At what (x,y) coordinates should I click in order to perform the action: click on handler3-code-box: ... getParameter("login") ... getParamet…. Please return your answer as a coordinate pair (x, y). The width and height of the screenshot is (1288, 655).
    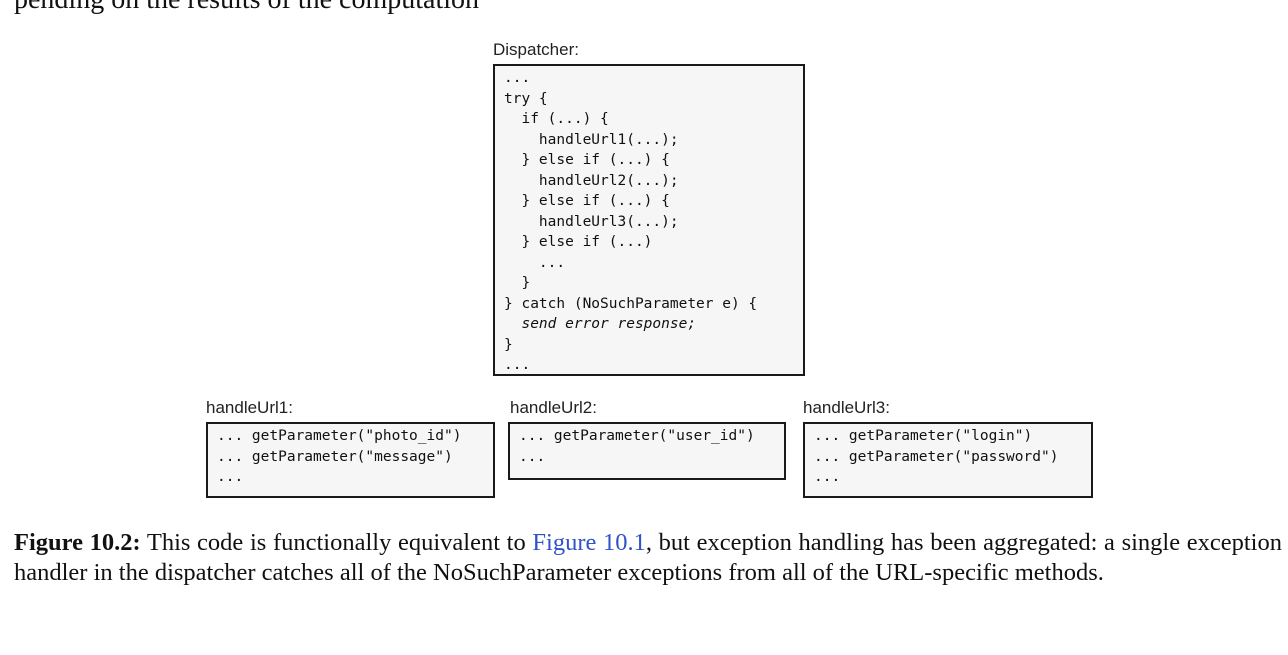
    Looking at the image, I should click on (948, 460).